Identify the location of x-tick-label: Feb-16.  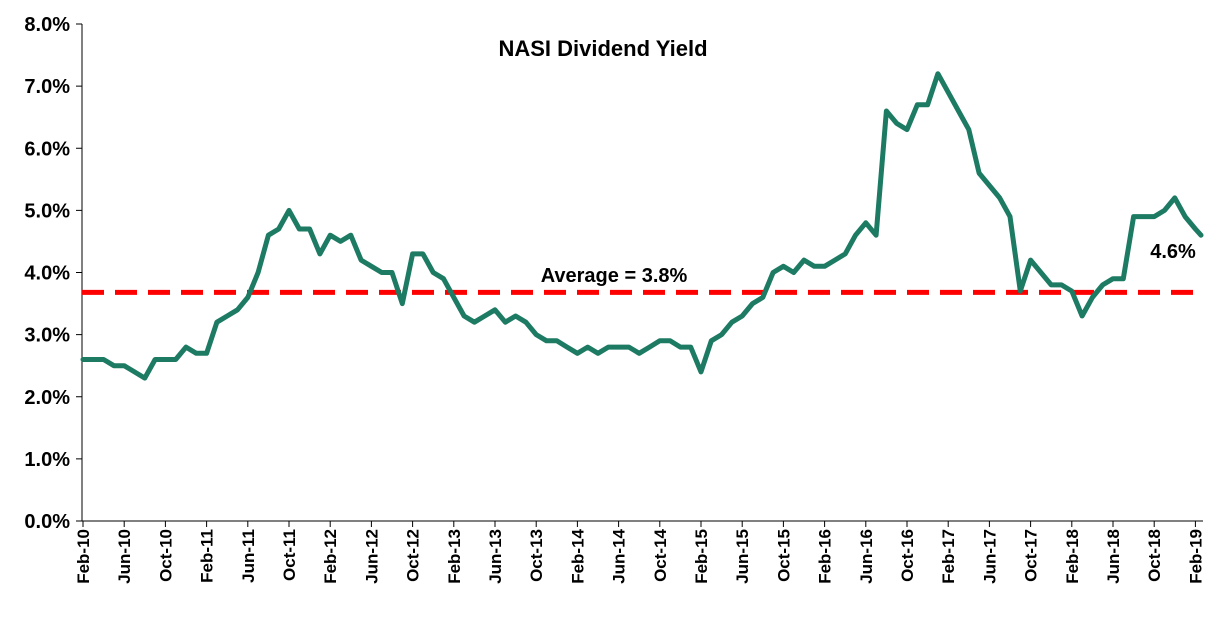
(825, 556).